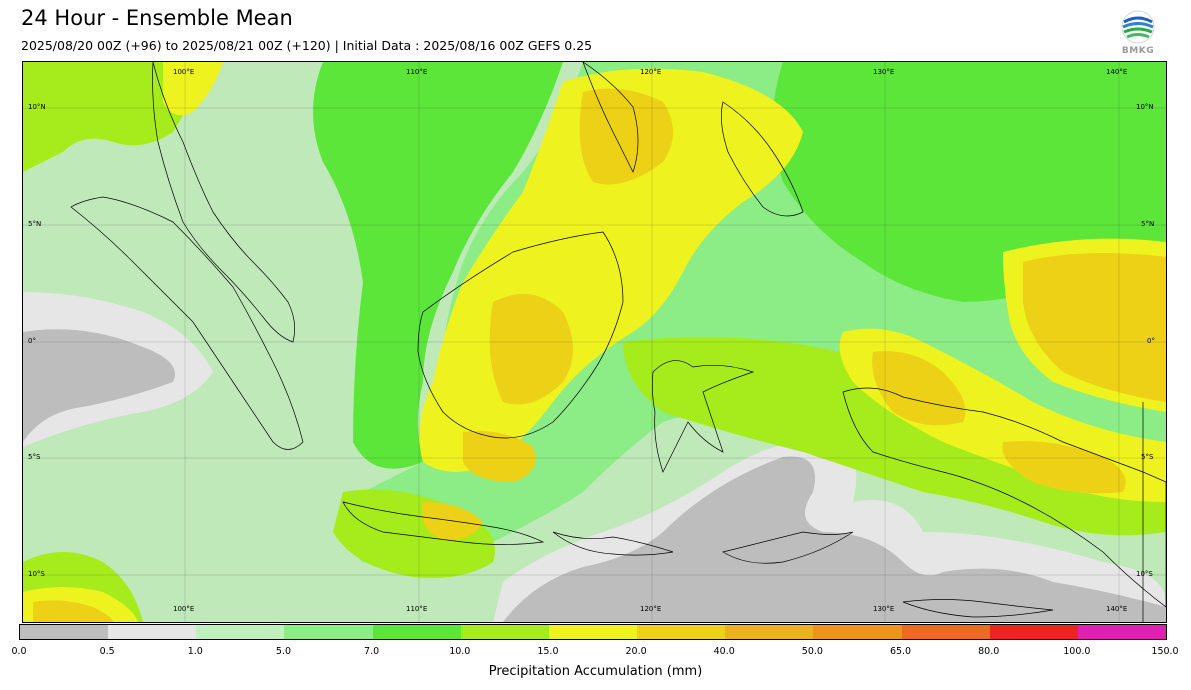 The width and height of the screenshot is (1191, 690). I want to click on lon-label-bottom-120: 120°E, so click(651, 609).